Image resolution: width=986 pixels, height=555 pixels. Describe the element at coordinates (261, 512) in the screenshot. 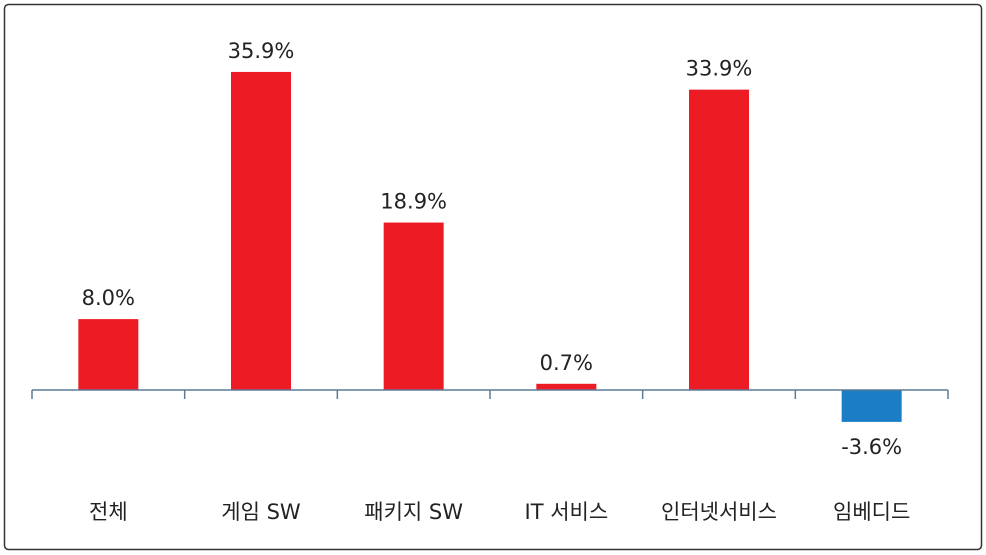

I see `x-tick-label: 게임 SW` at that location.